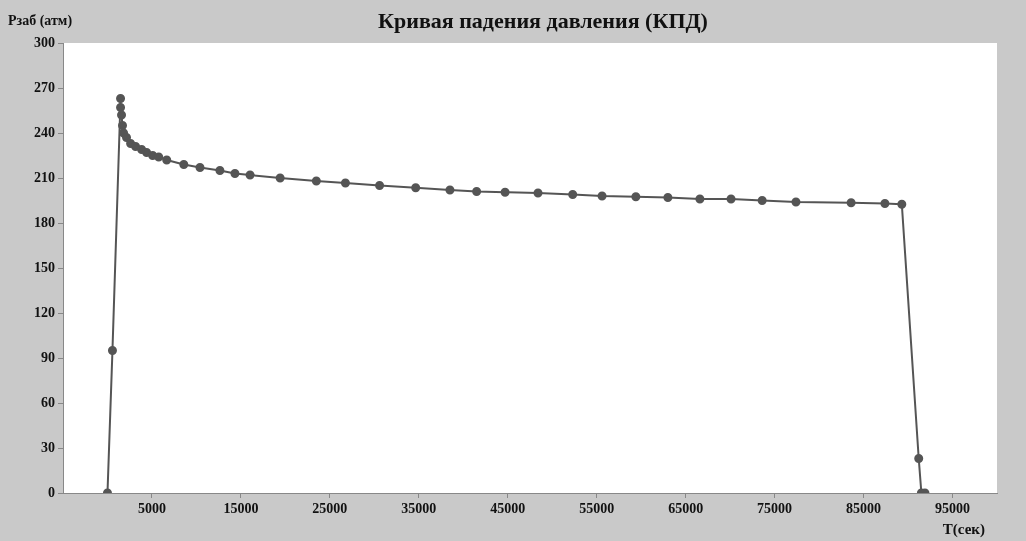 The image size is (1026, 541). I want to click on chart-title: Кривая падения давления (КПД), so click(543, 20).